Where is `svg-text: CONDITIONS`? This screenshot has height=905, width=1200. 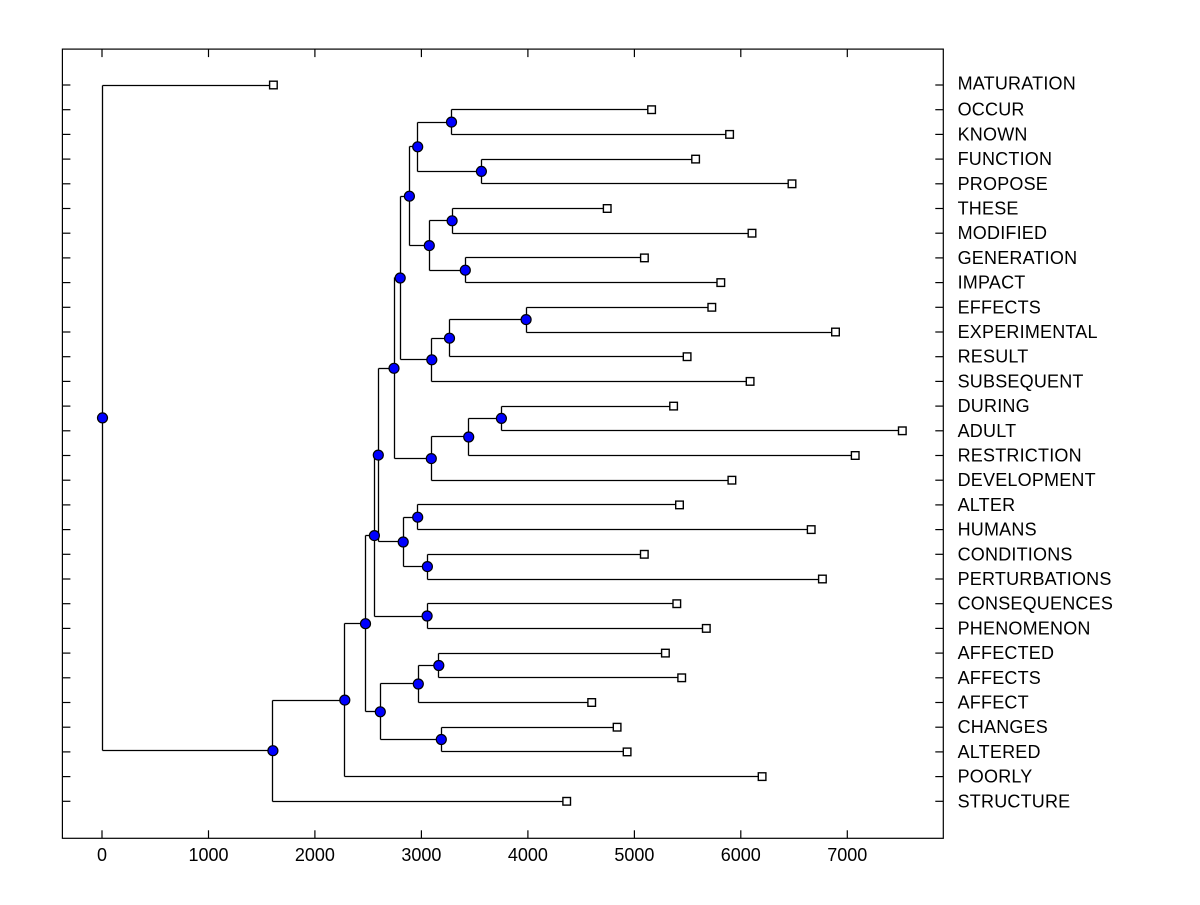 svg-text: CONDITIONS is located at coordinates (1015, 554).